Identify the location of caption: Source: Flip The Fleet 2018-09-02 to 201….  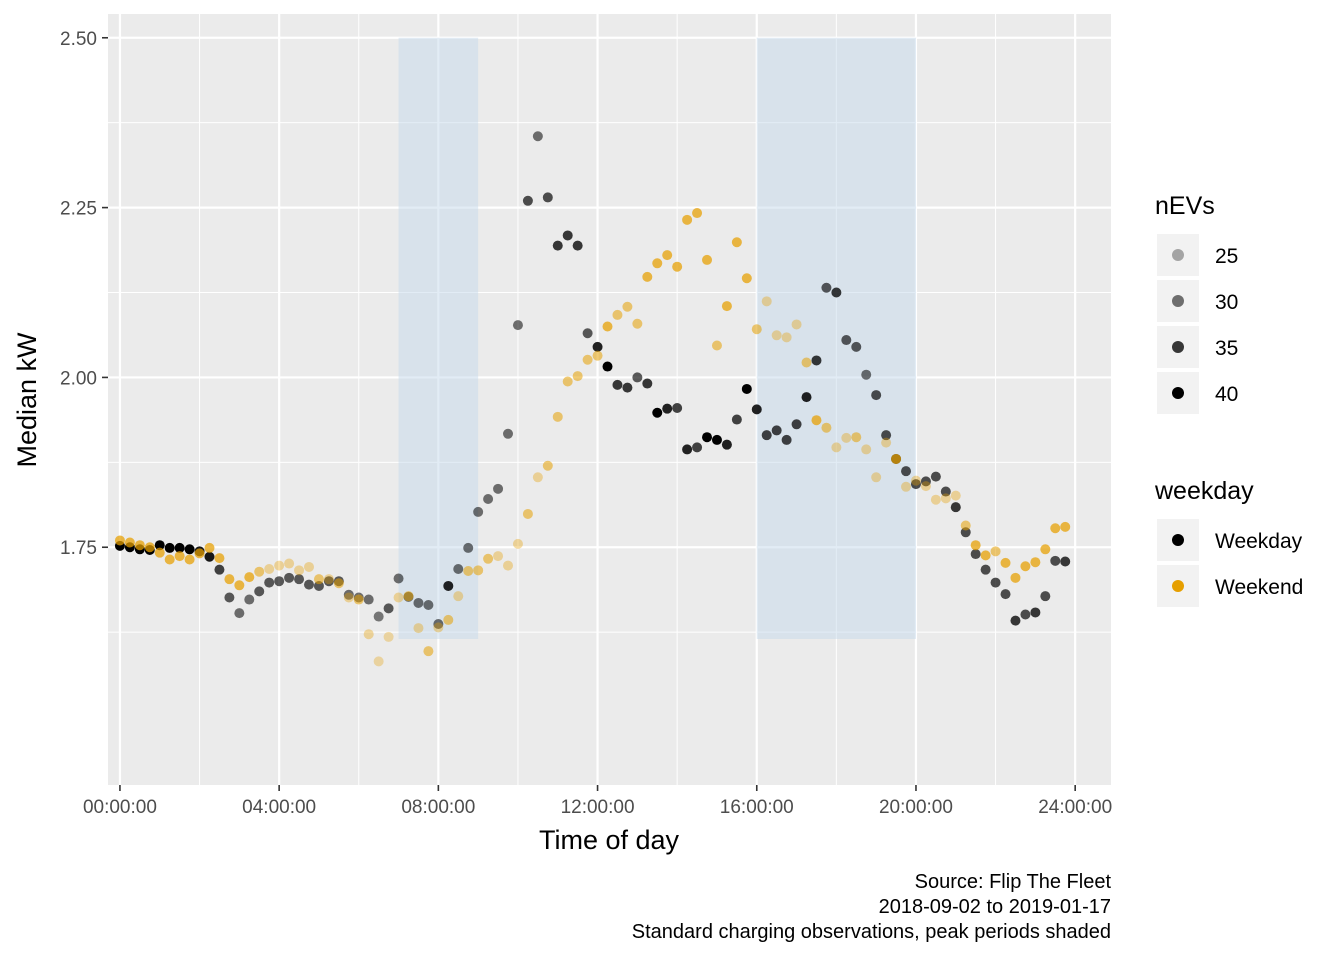
(872, 907).